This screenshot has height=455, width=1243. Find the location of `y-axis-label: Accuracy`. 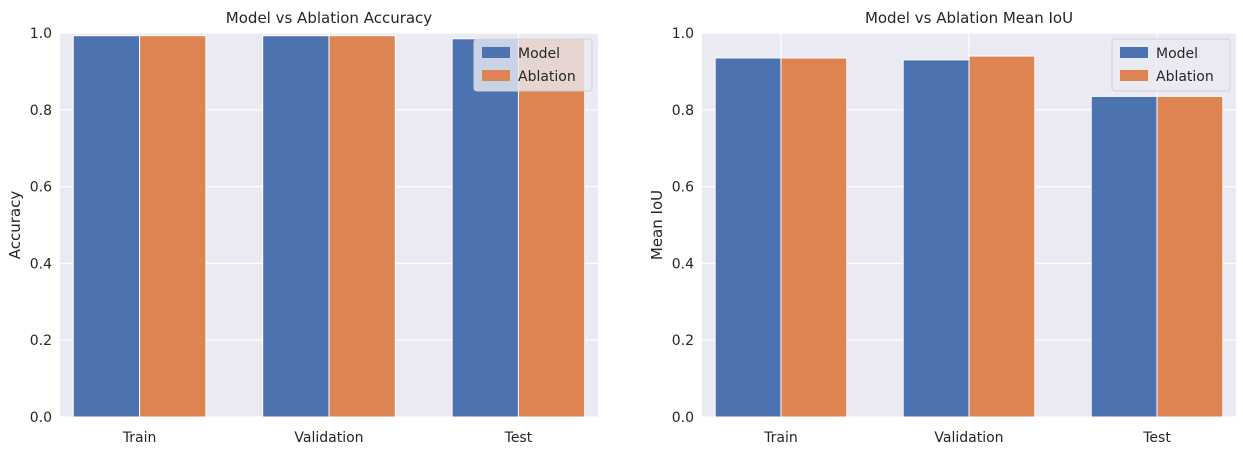

y-axis-label: Accuracy is located at coordinates (15, 225).